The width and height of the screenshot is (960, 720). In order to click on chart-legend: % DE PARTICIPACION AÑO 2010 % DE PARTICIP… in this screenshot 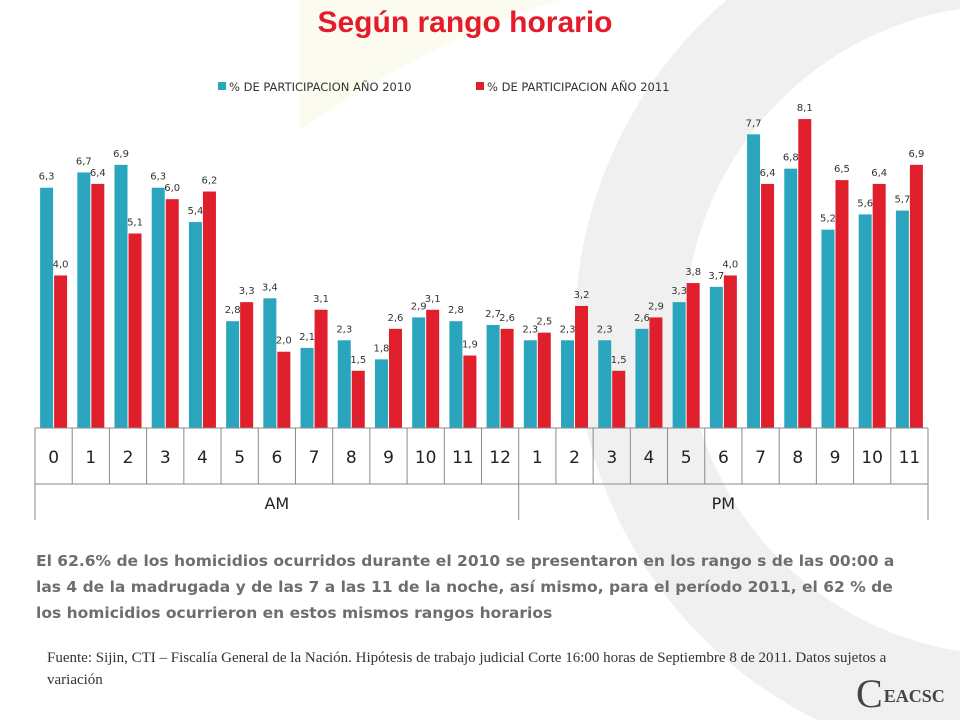, I will do `click(443, 86)`.